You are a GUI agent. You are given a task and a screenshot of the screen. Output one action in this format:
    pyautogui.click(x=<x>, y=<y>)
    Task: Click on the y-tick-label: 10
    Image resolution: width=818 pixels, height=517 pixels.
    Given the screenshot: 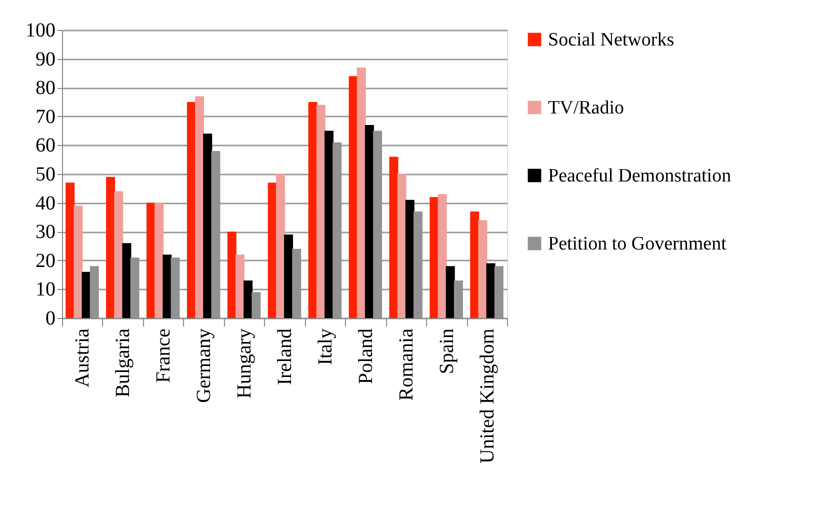 What is the action you would take?
    pyautogui.click(x=46, y=289)
    